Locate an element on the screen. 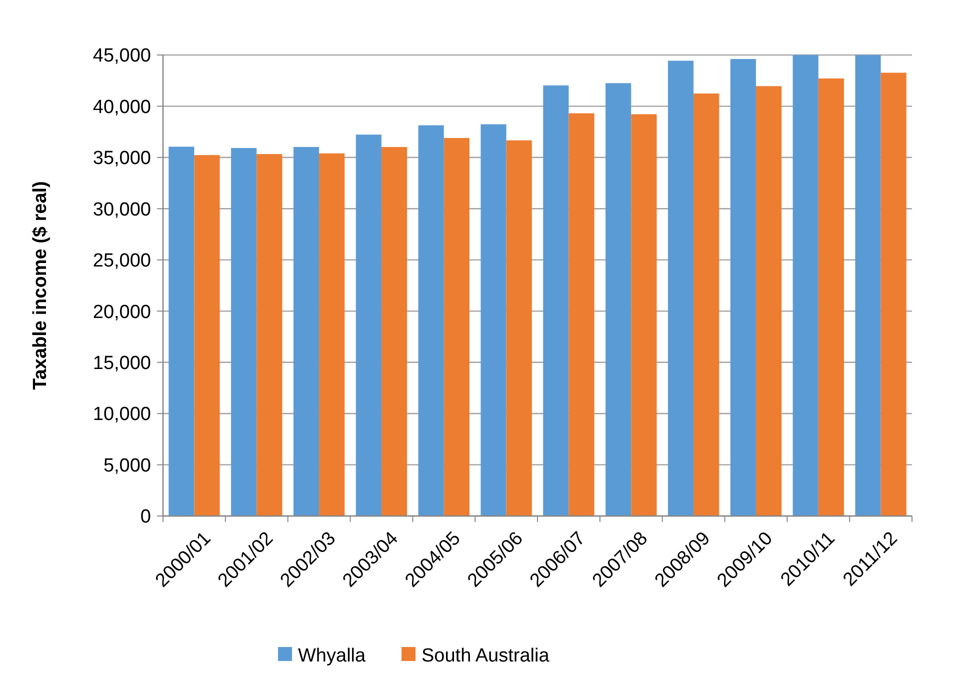 This screenshot has height=690, width=971. y-tick-label: 30,000 is located at coordinates (121, 209).